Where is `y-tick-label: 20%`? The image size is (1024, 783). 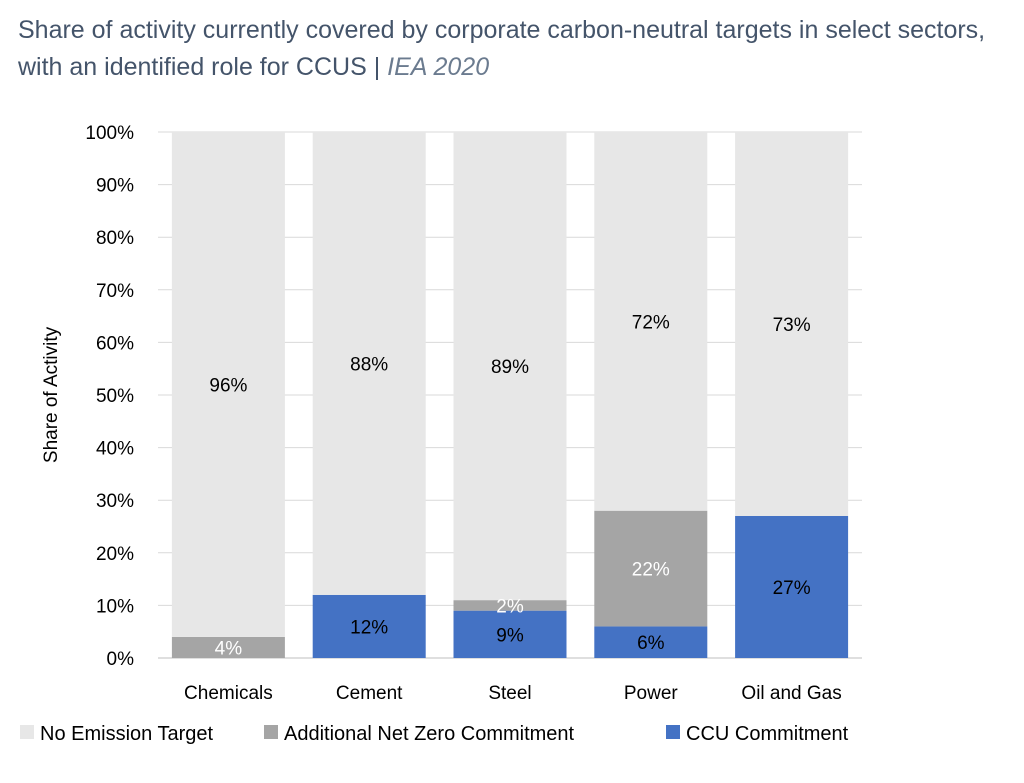
y-tick-label: 20% is located at coordinates (115, 554).